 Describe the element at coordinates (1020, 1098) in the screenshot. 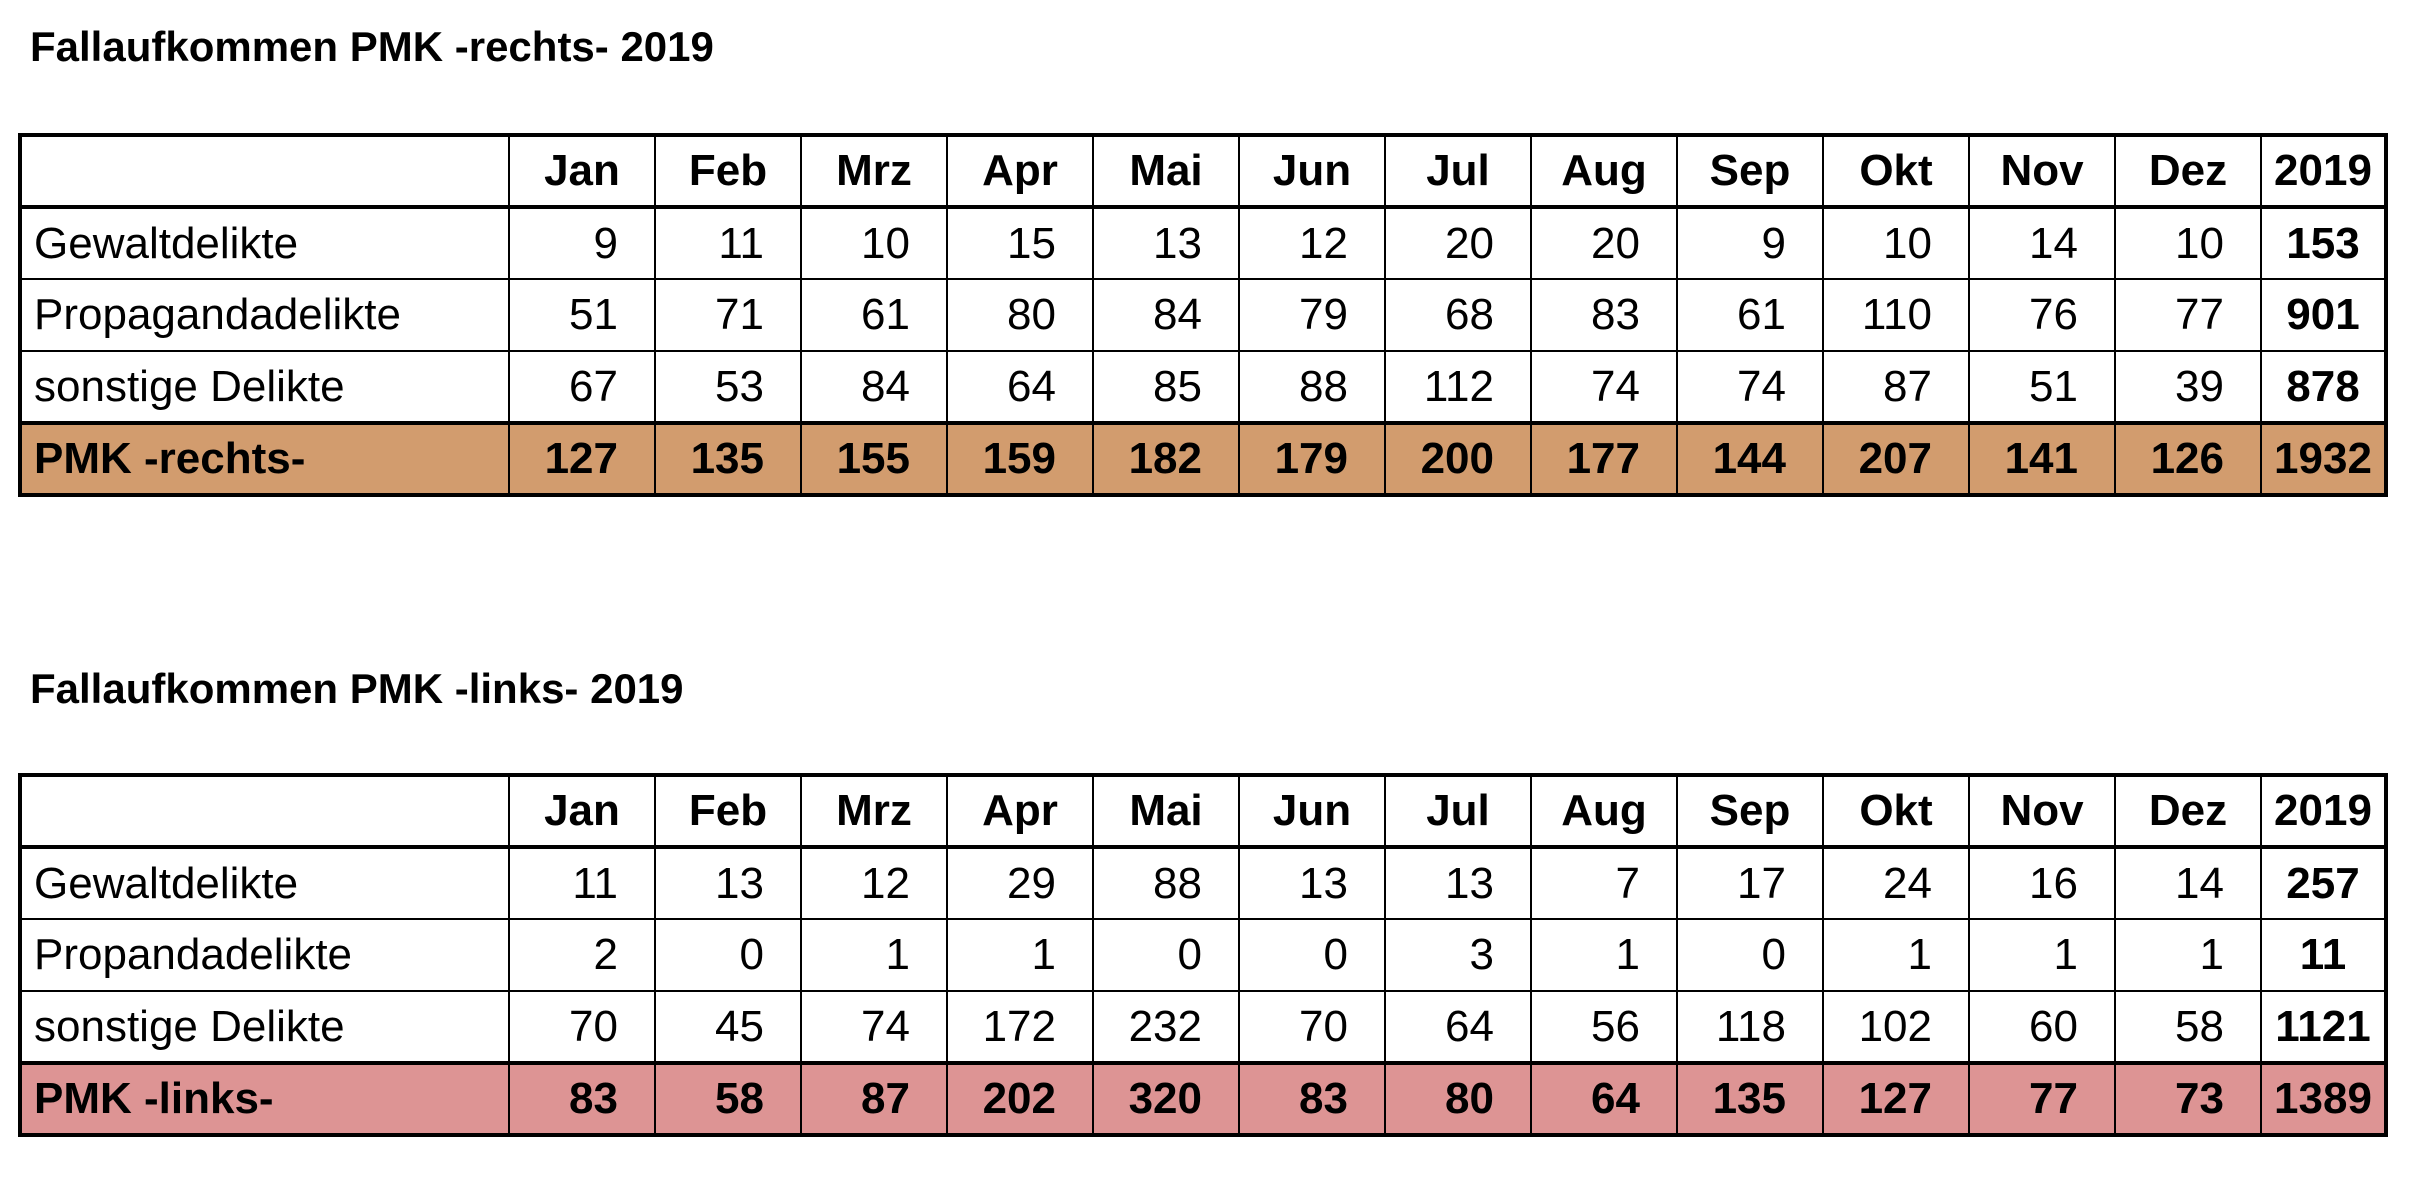

I see `total-value-cell: 202` at that location.